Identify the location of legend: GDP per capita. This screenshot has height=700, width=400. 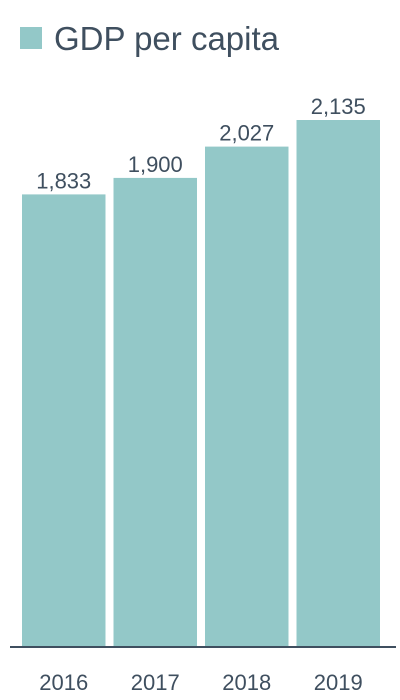
(149, 38).